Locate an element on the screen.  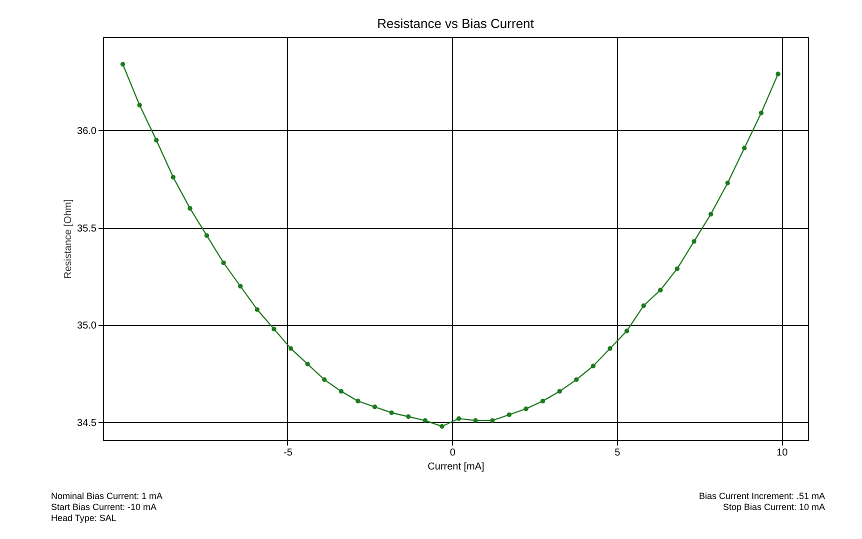
x-axis-title: Current [mA] is located at coordinates (456, 467).